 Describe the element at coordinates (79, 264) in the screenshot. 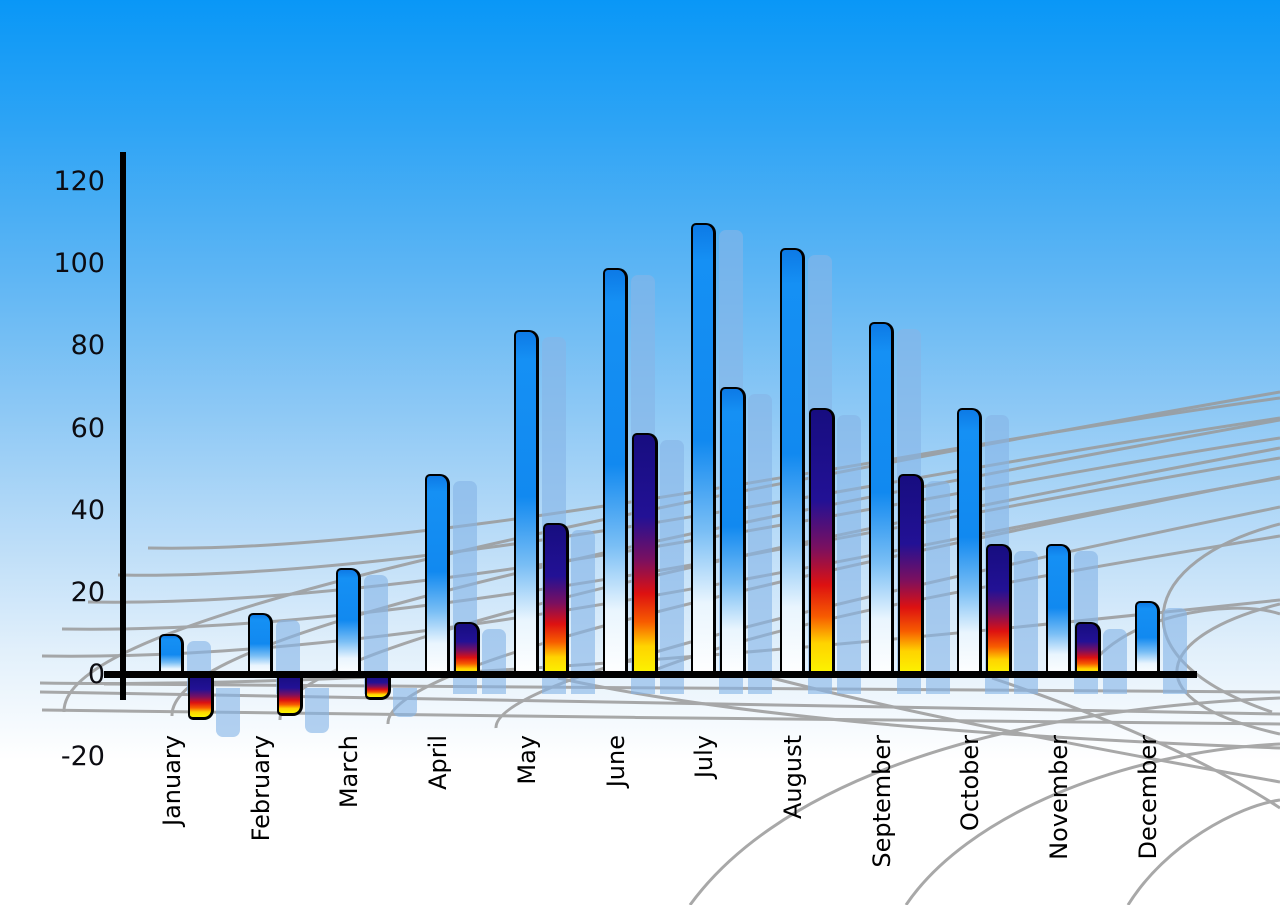

I see `y-axis-tick-label: 100` at that location.